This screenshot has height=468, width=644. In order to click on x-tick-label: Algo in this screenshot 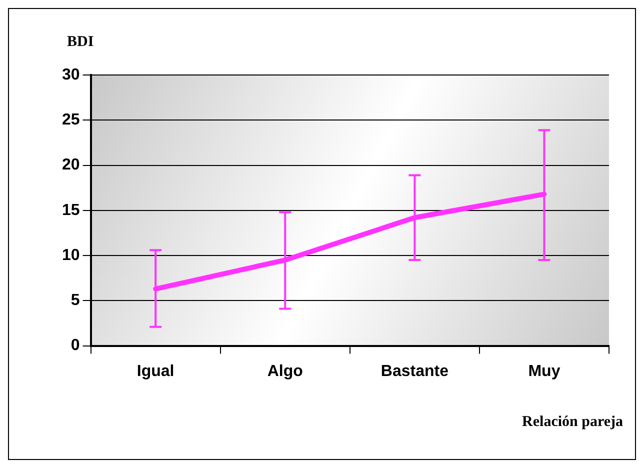, I will do `click(285, 371)`.